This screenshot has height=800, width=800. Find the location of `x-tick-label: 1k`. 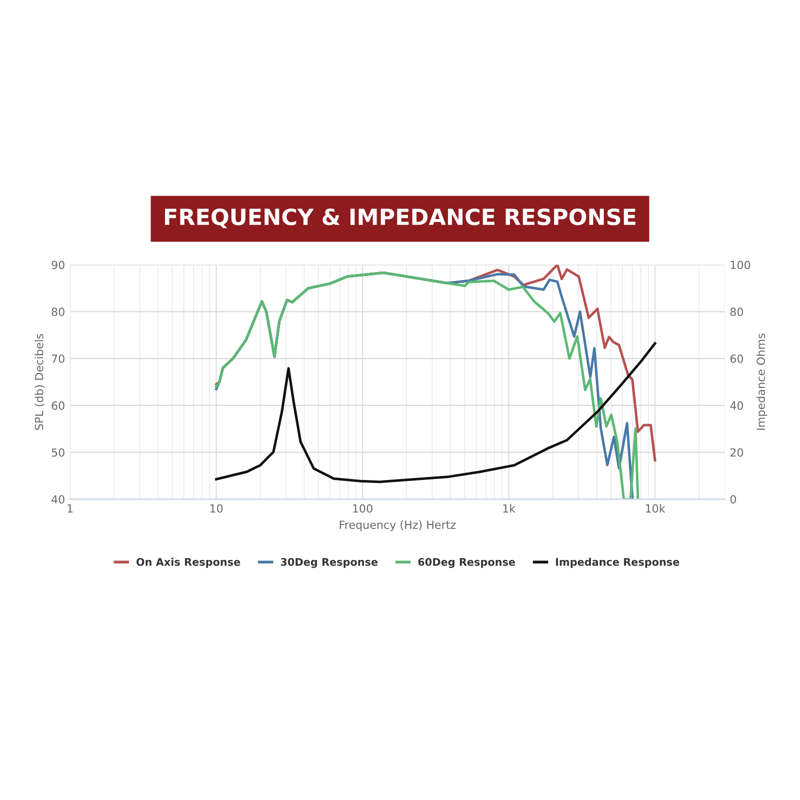

x-tick-label: 1k is located at coordinates (509, 508).